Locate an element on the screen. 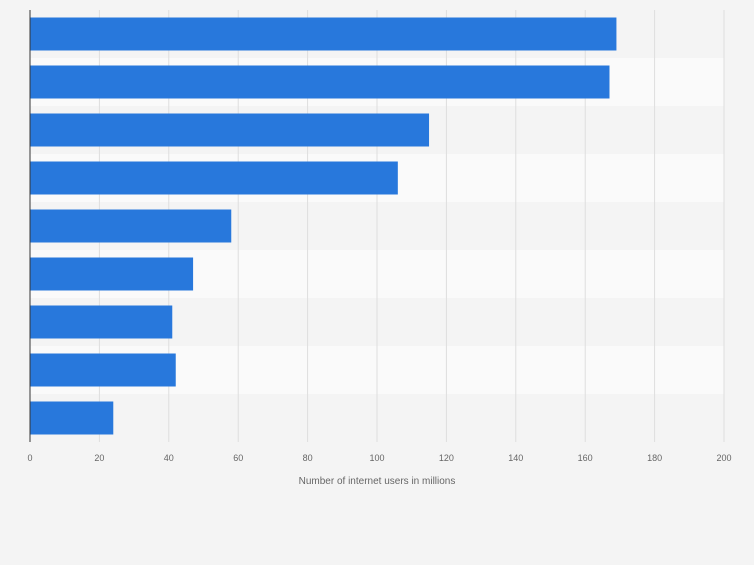 This screenshot has width=754, height=565. x-tick-label: 120 is located at coordinates (446, 458).